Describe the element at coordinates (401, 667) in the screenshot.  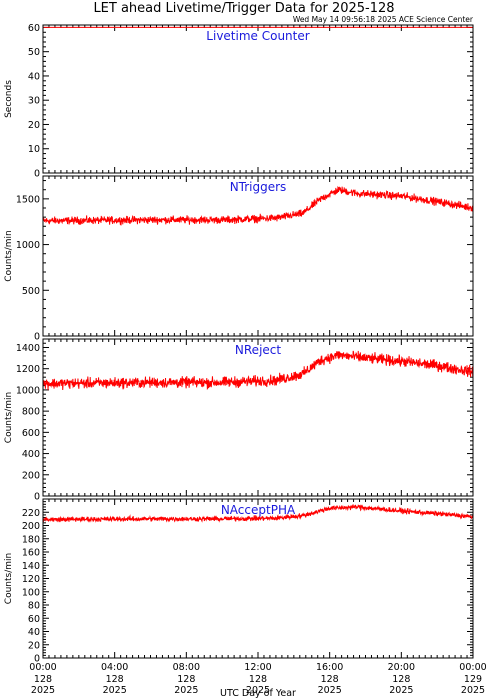
I see `x-tick-label-time: 20:00` at that location.